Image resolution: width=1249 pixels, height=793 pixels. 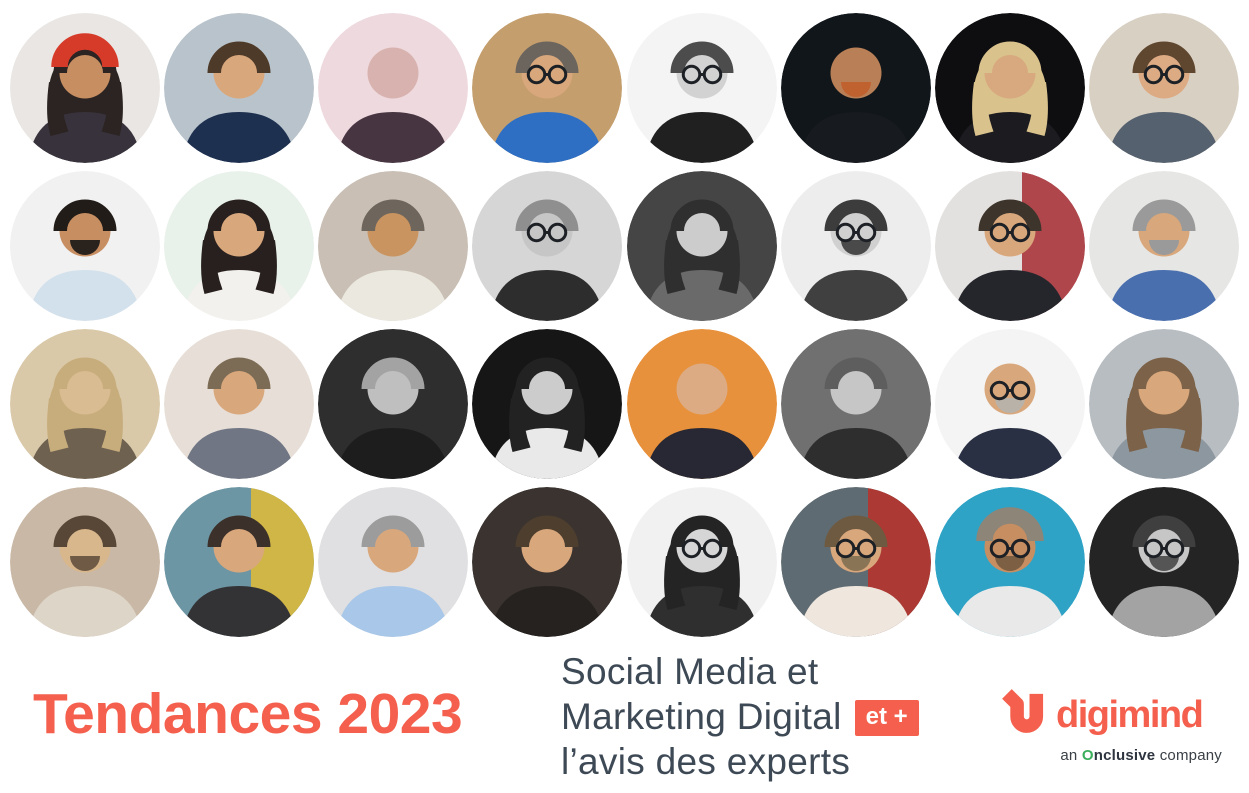 I want to click on digimind-logo: digimind an Onclusive company, so click(x=1111, y=725).